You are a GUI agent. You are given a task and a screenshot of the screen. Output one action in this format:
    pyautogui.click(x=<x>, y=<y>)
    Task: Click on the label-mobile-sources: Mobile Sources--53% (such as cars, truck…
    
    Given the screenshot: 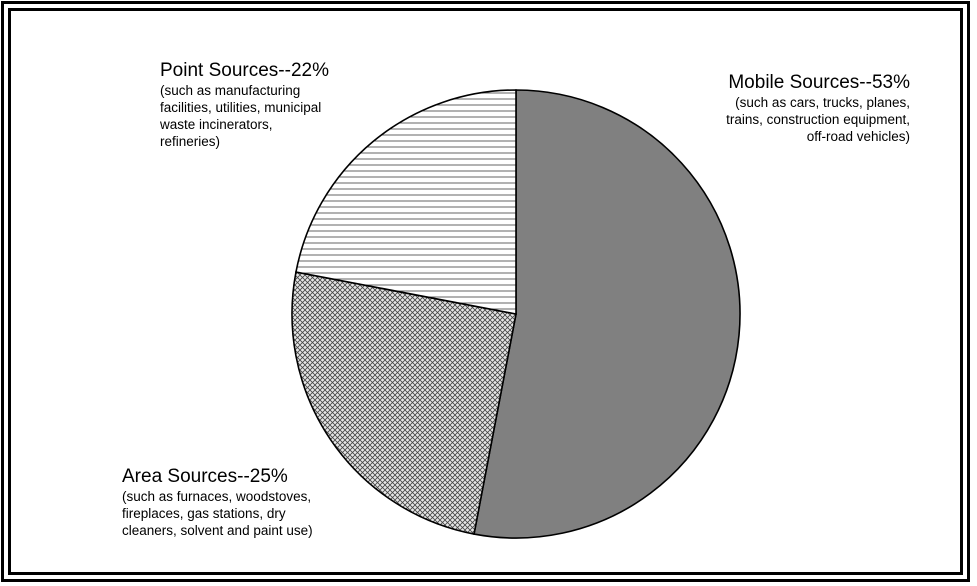 What is the action you would take?
    pyautogui.click(x=765, y=108)
    